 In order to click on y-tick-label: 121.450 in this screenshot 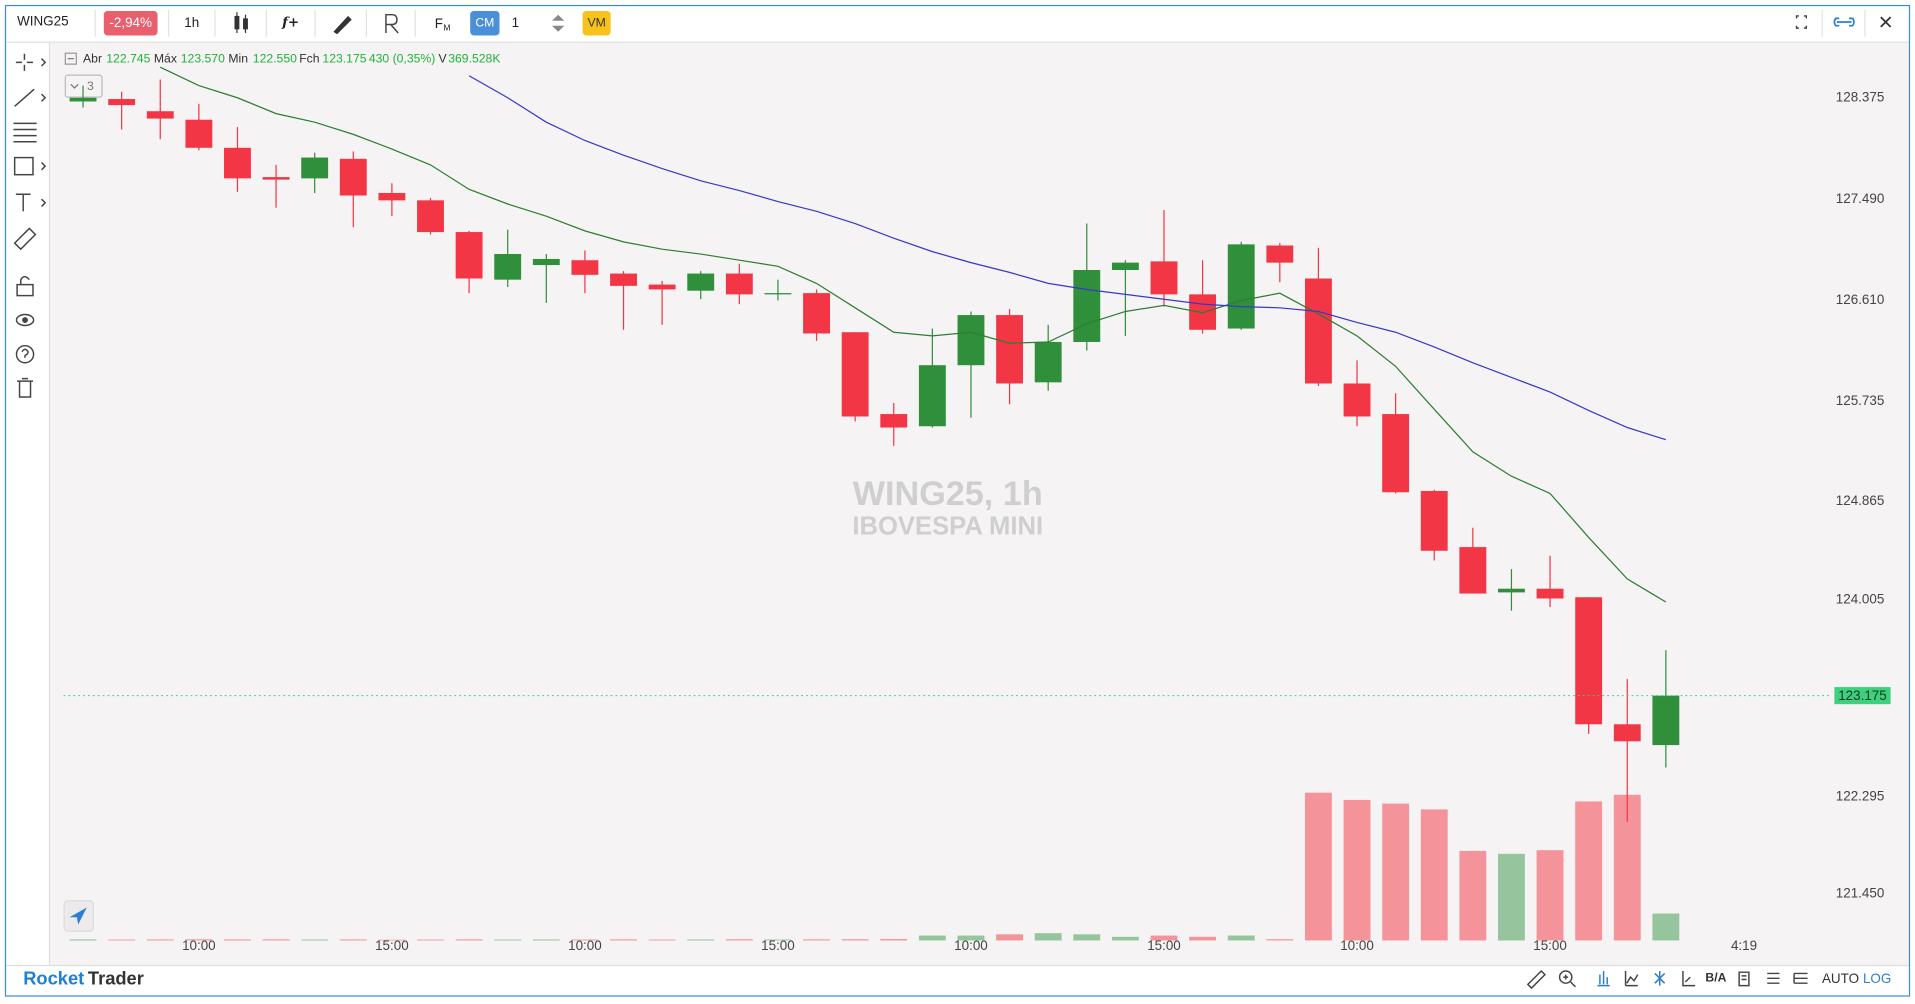, I will do `click(1860, 893)`.